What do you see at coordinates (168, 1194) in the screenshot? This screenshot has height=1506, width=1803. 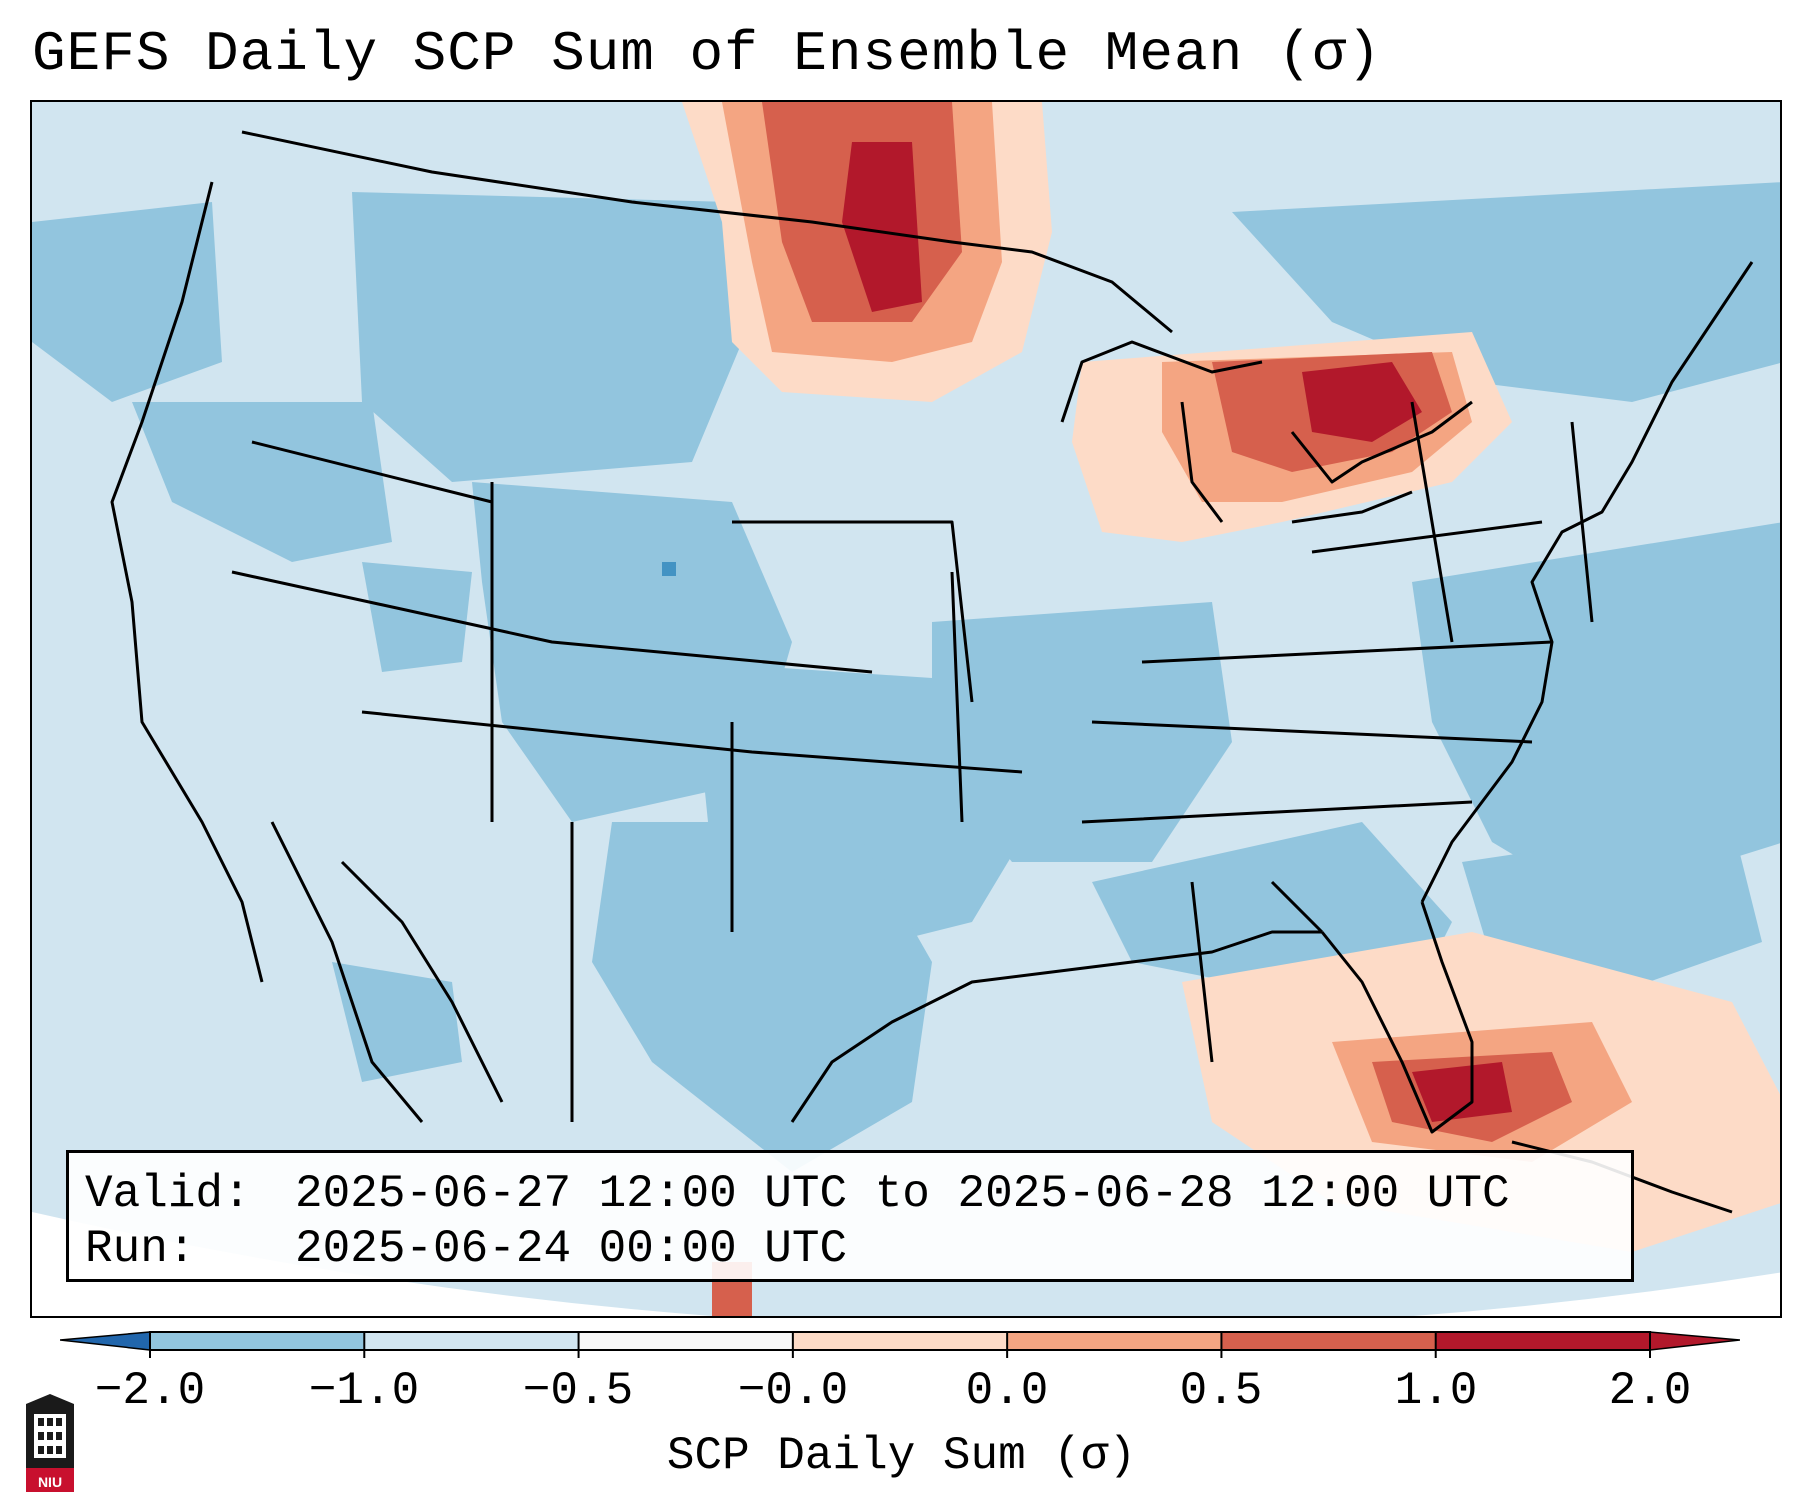 I see `valid-key: Valid:` at bounding box center [168, 1194].